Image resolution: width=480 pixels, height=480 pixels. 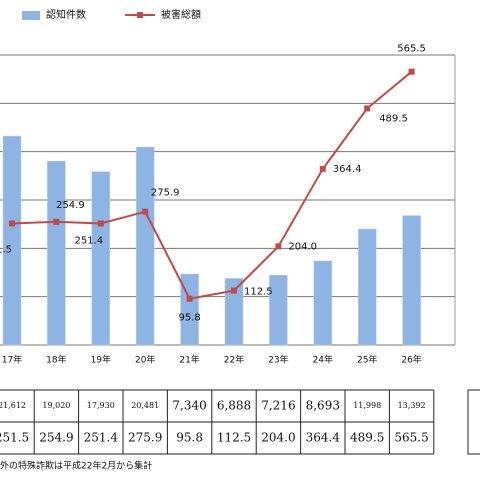 What do you see at coordinates (411, 438) in the screenshot?
I see `table-cell: 565.5` at bounding box center [411, 438].